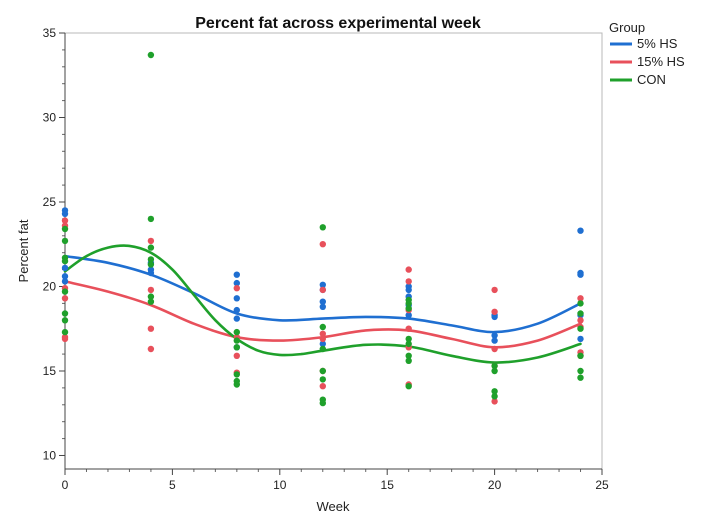 This screenshot has width=718, height=530. What do you see at coordinates (651, 79) in the screenshot?
I see `legend-label-con: CON` at bounding box center [651, 79].